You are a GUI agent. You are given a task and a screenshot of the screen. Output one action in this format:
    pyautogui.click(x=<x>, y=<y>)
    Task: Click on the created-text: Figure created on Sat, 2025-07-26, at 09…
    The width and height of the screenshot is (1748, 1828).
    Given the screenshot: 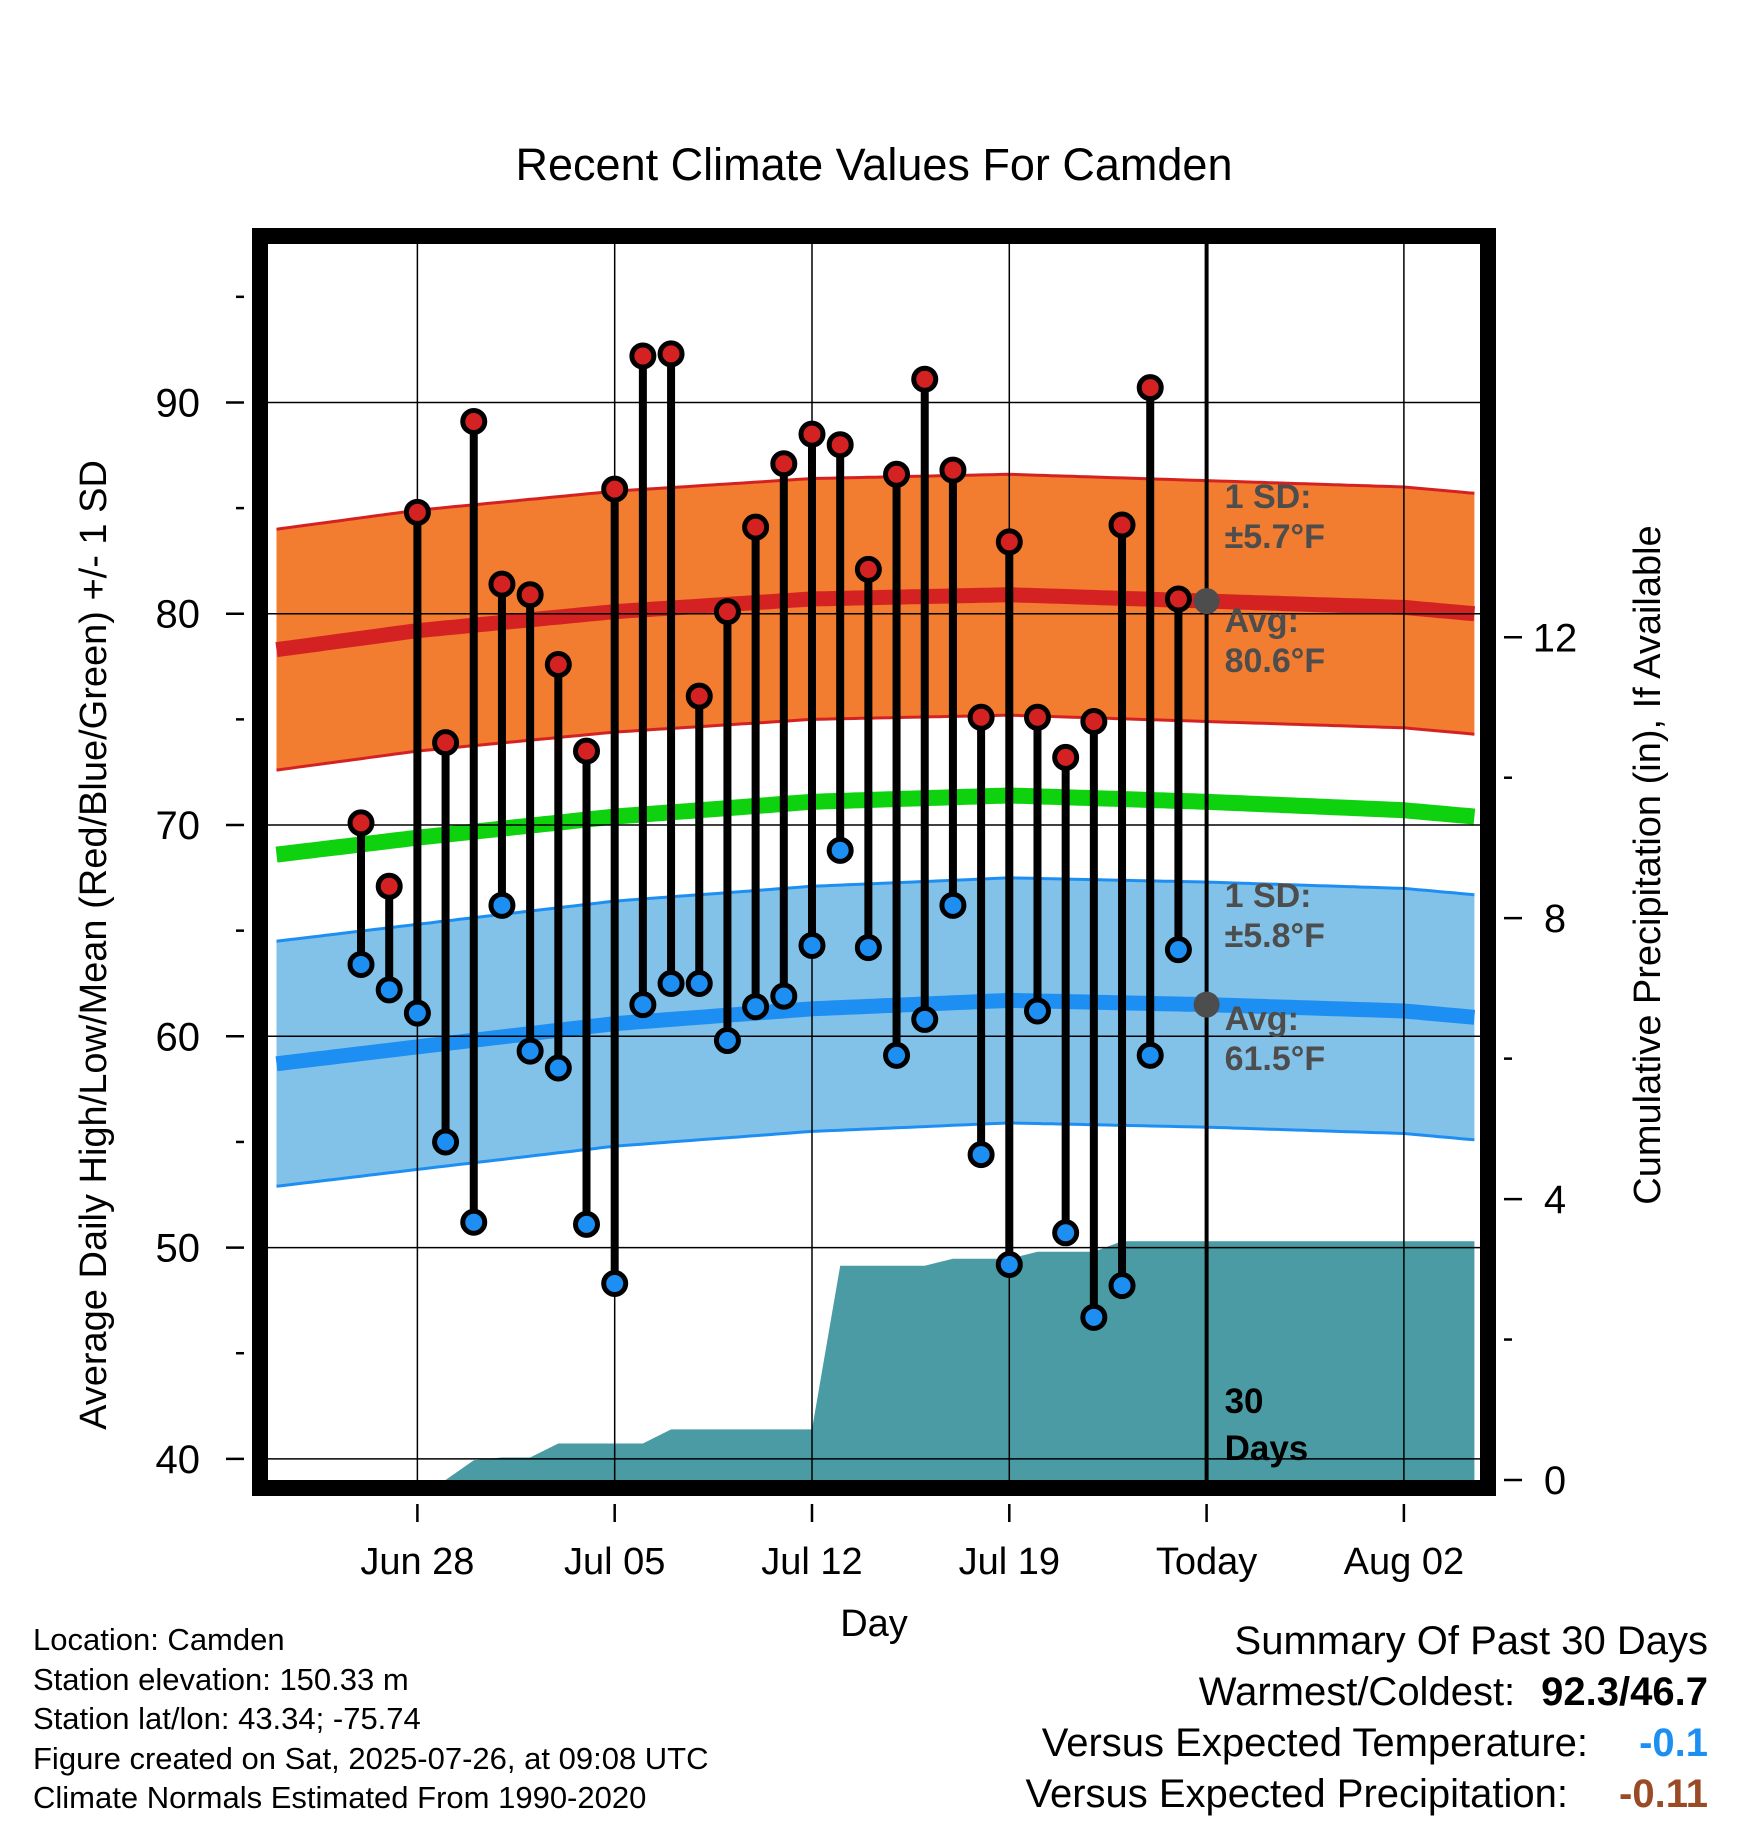 What is the action you would take?
    pyautogui.click(x=371, y=1758)
    